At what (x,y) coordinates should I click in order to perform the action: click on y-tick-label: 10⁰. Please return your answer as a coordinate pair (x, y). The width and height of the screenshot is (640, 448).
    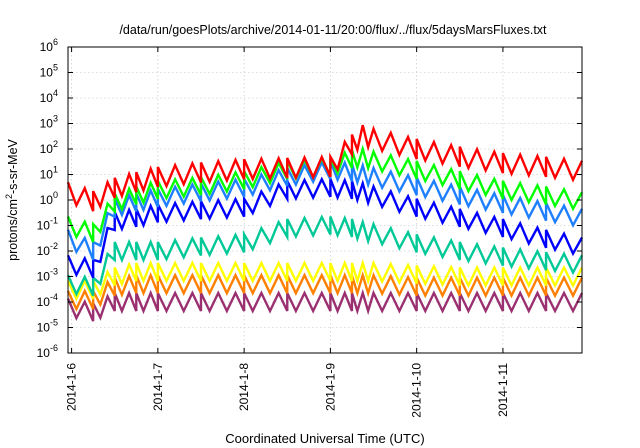
    Looking at the image, I should click on (49, 198).